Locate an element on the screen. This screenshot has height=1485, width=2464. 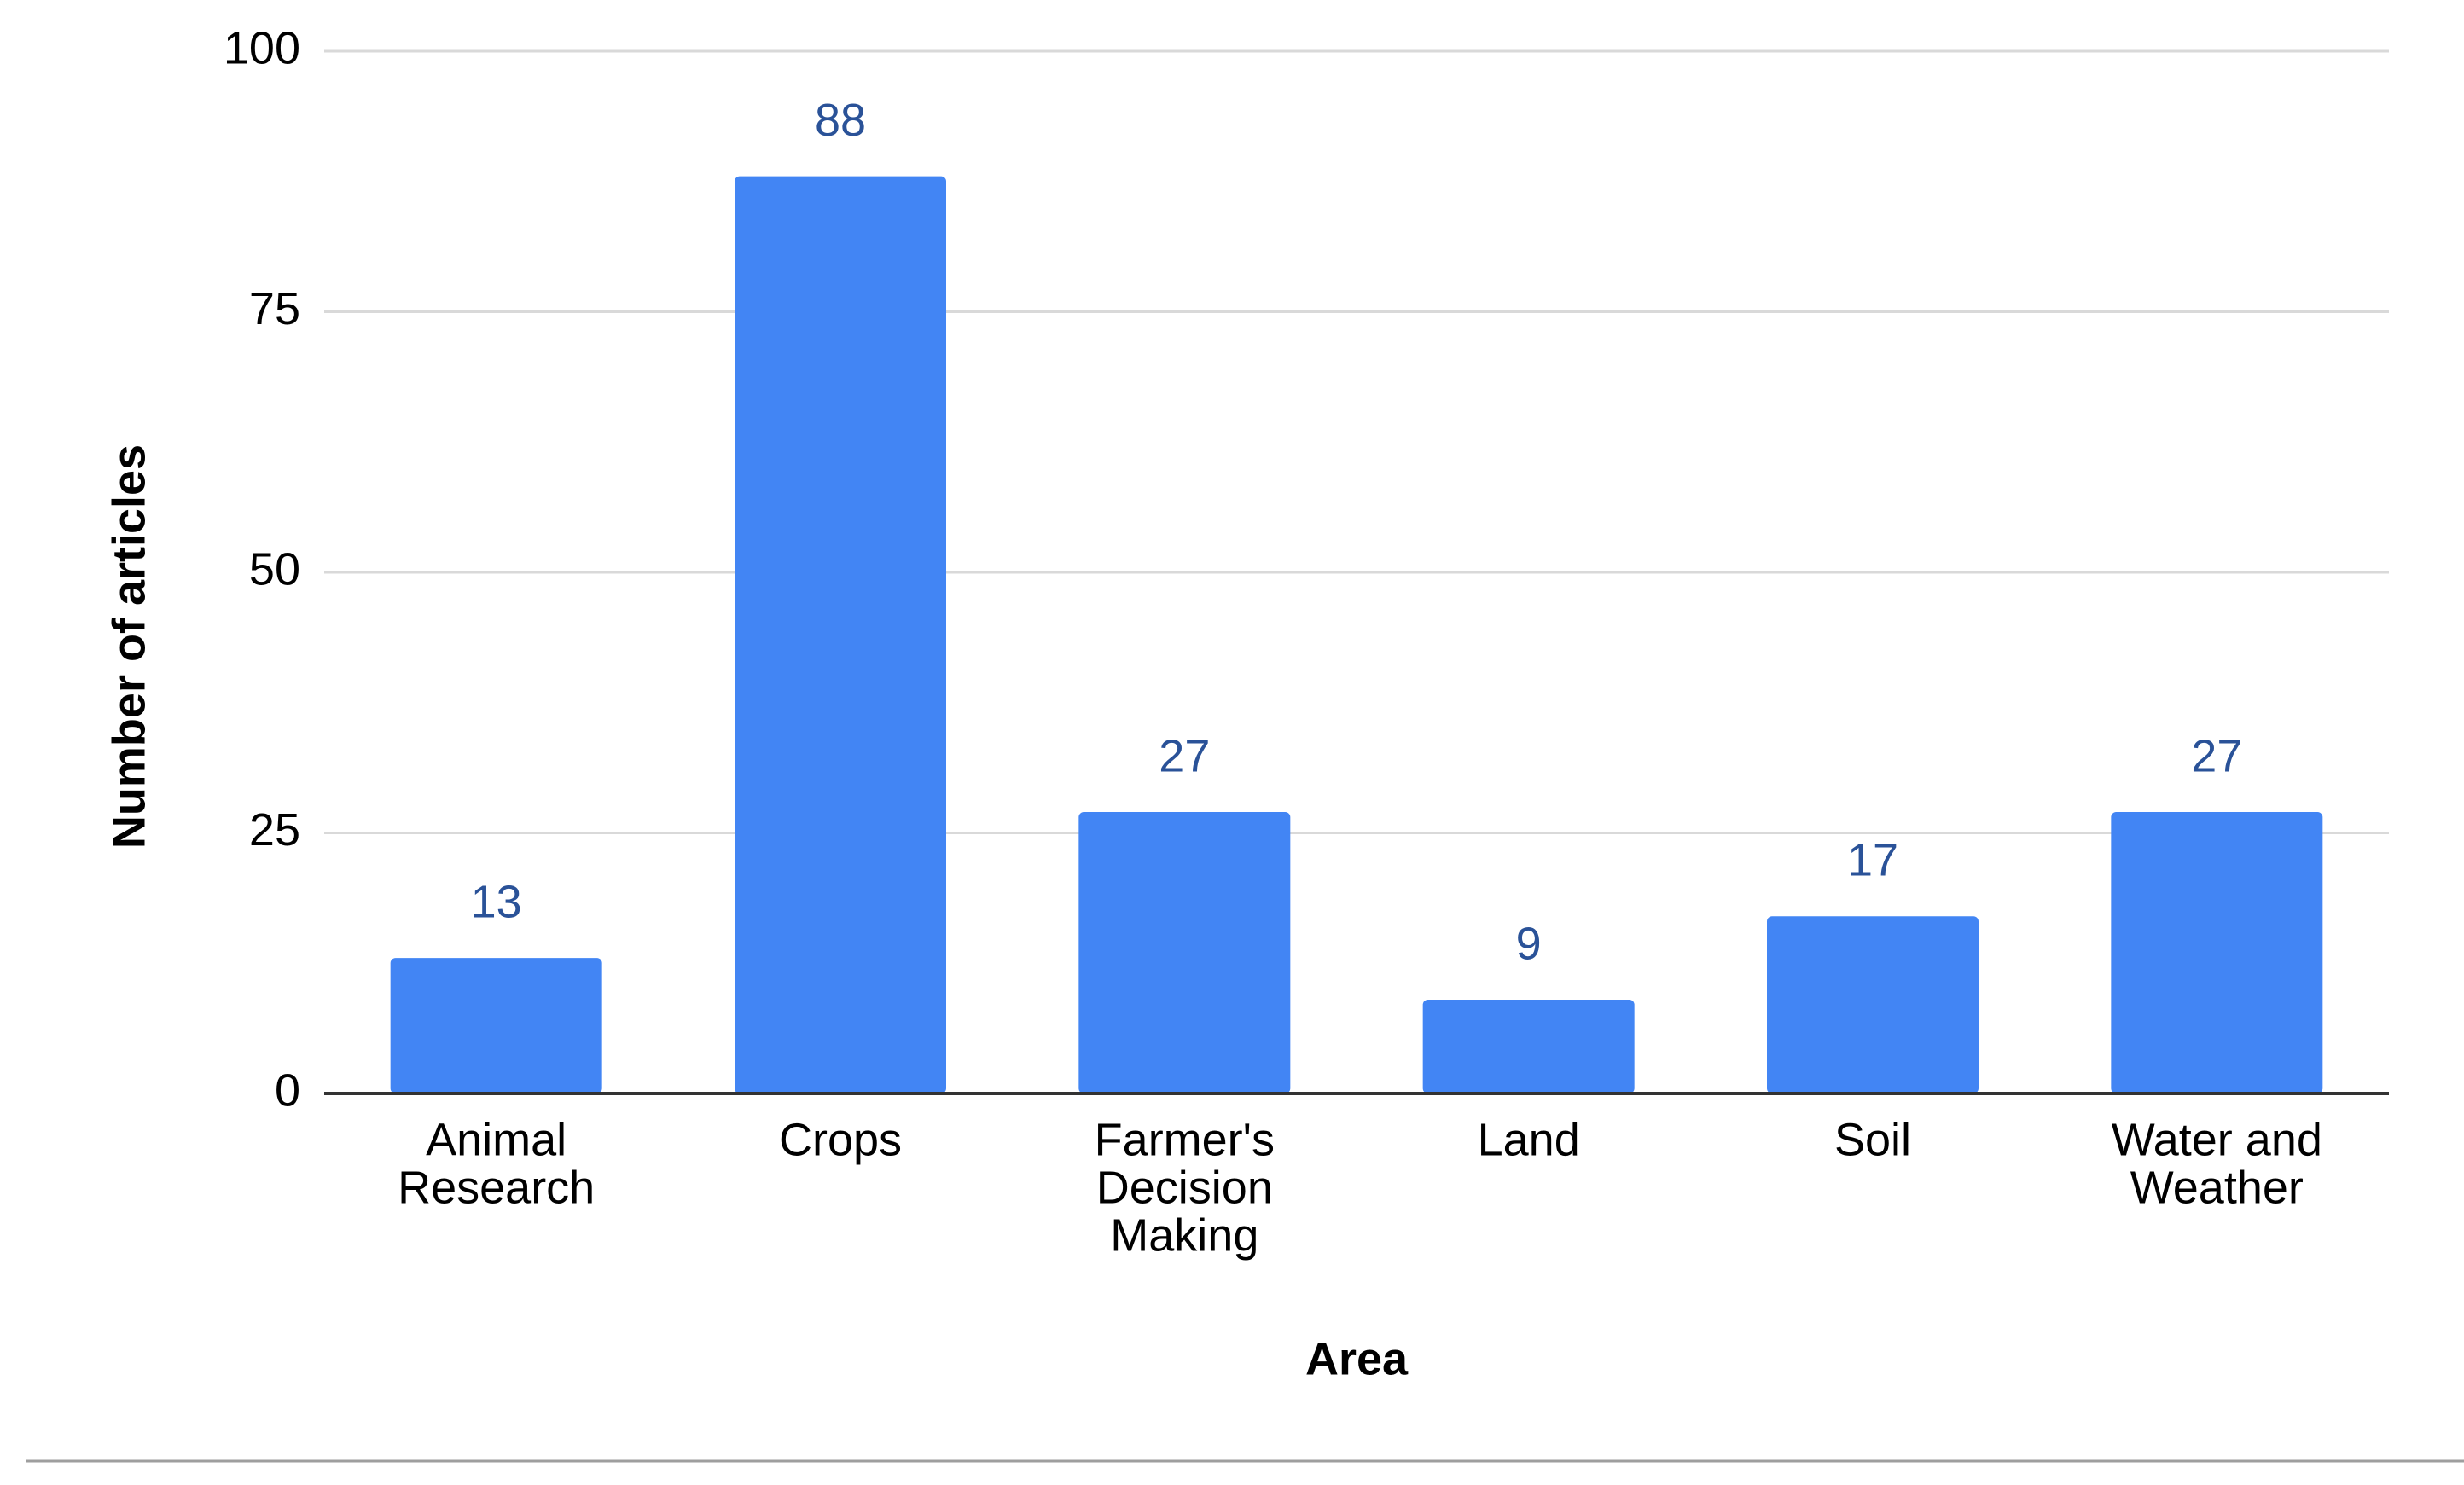
x-tick-label-line: Water and is located at coordinates (2217, 1139).